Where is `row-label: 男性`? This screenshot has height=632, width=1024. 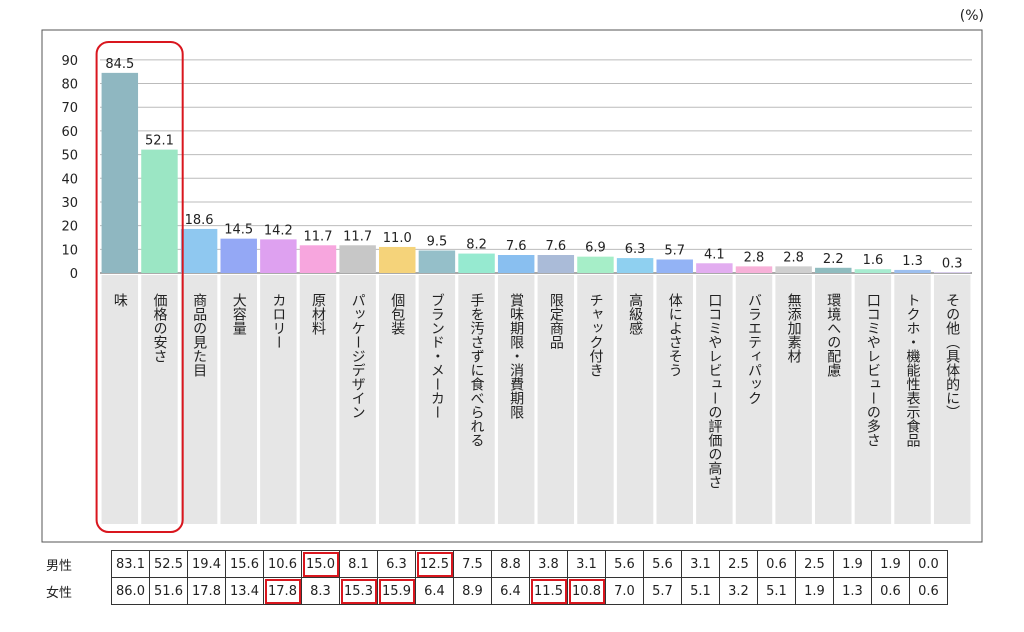 row-label: 男性 is located at coordinates (59, 566).